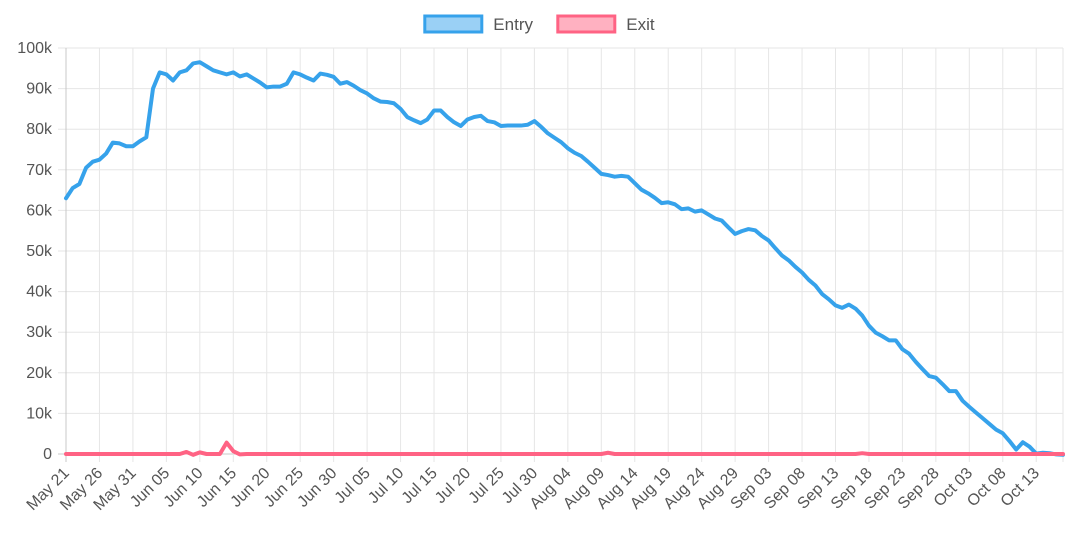 The height and width of the screenshot is (538, 1084). Describe the element at coordinates (39, 373) in the screenshot. I see `y-tick-label: 20k` at that location.